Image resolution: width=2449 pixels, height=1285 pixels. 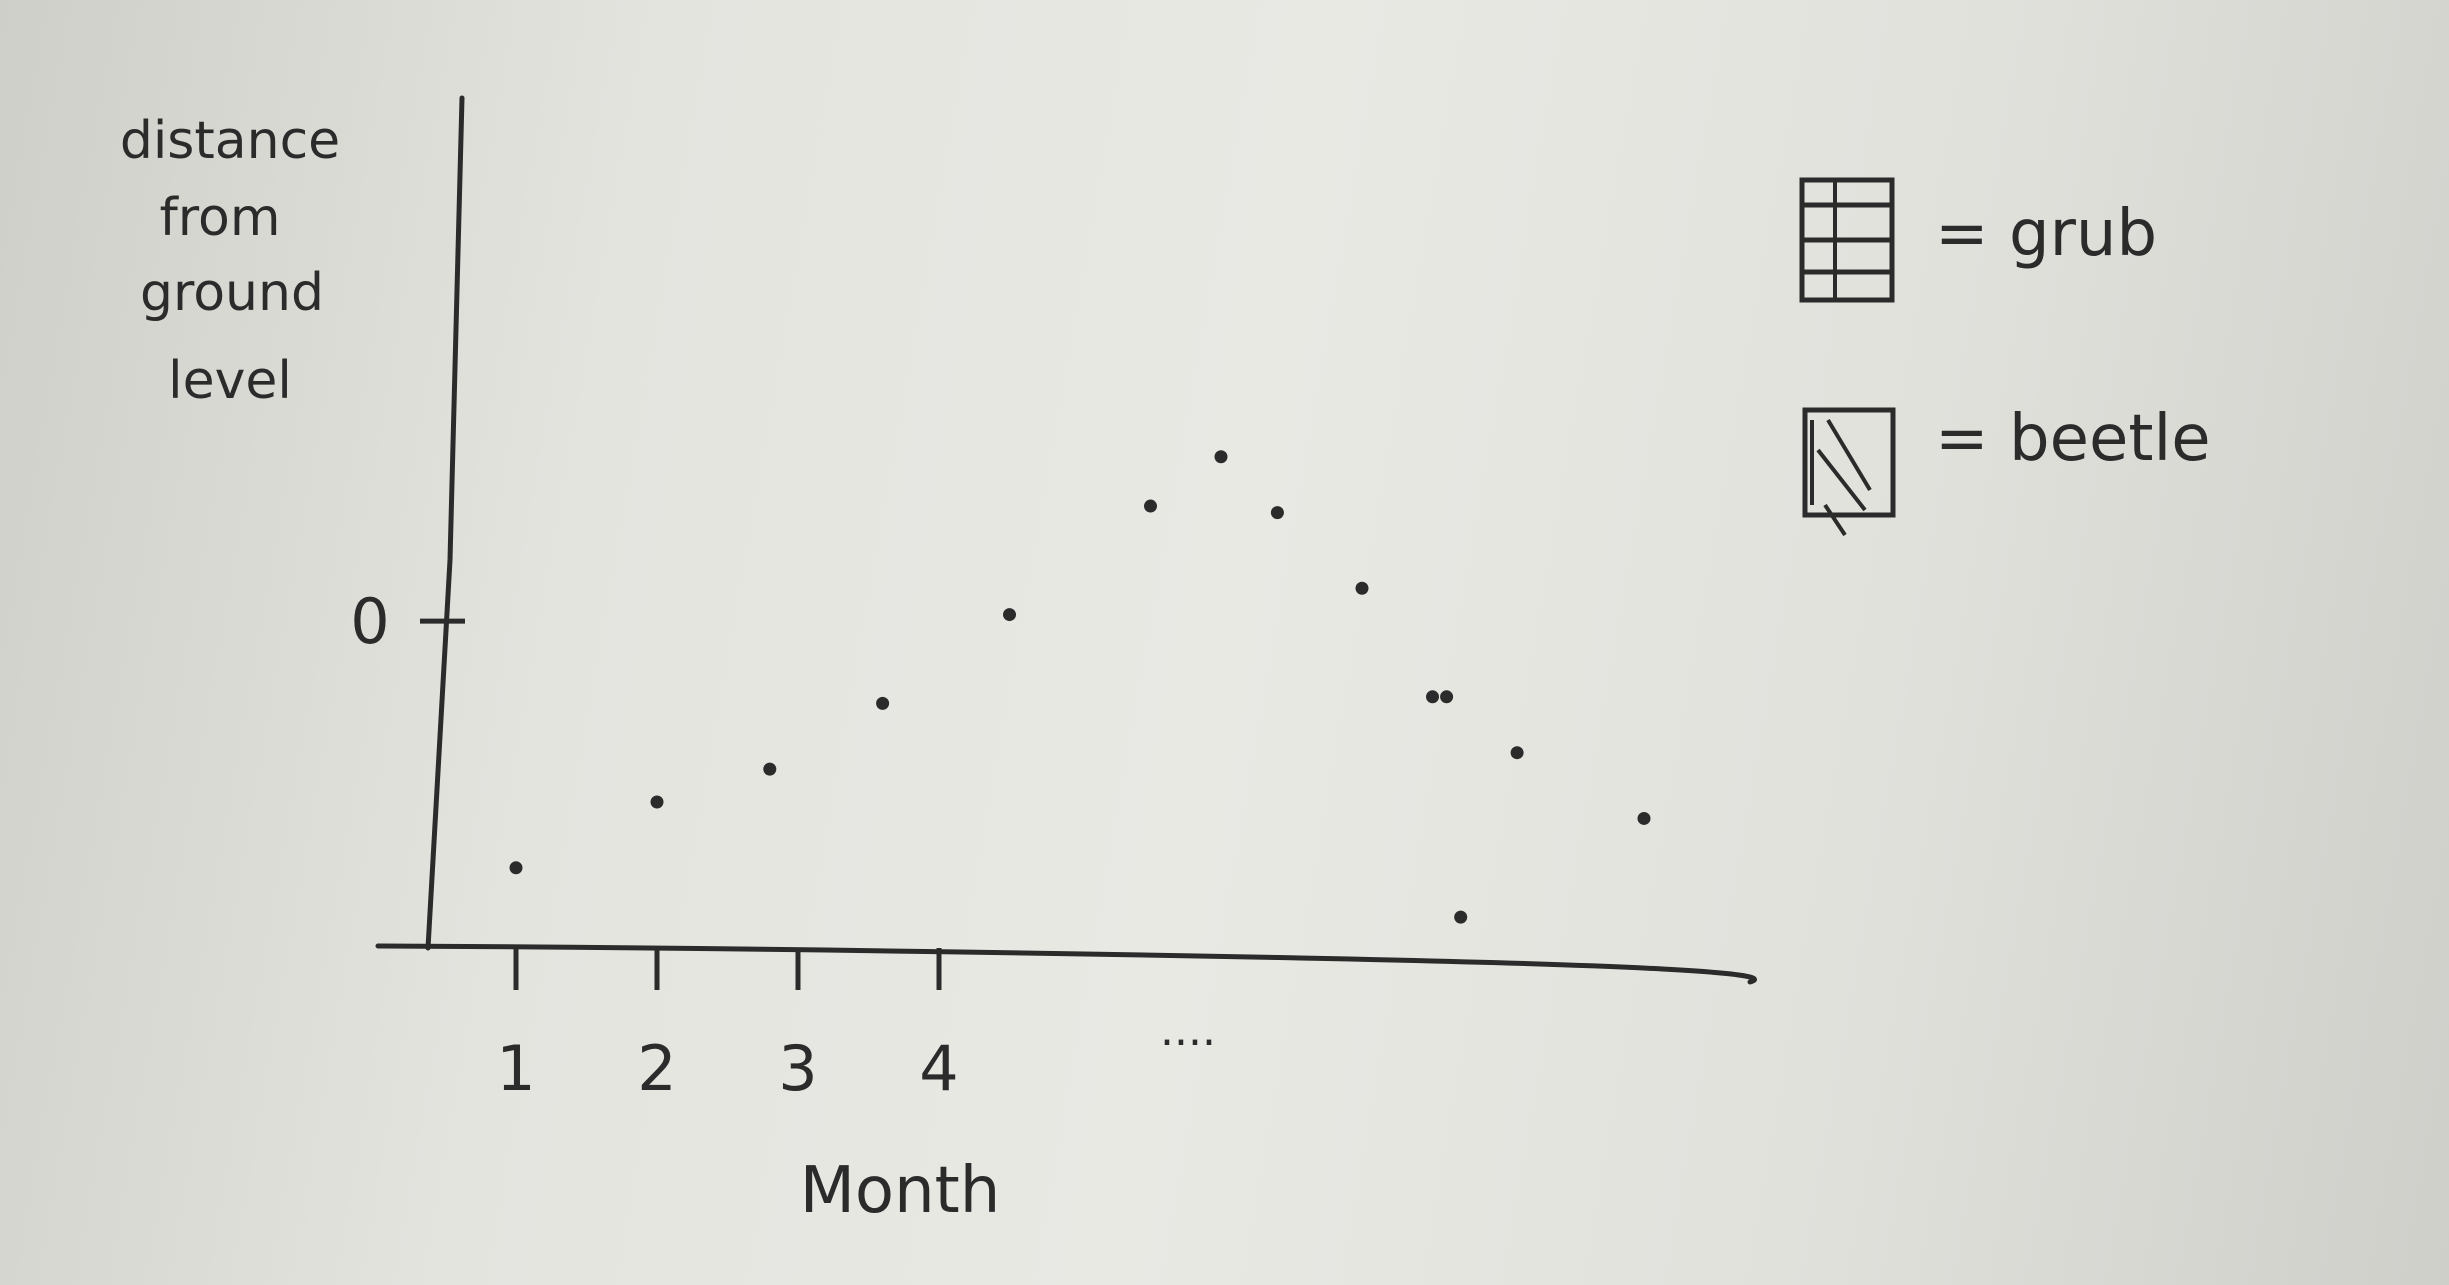 What do you see at coordinates (797, 1068) in the screenshot?
I see `x-tick-label: 3` at bounding box center [797, 1068].